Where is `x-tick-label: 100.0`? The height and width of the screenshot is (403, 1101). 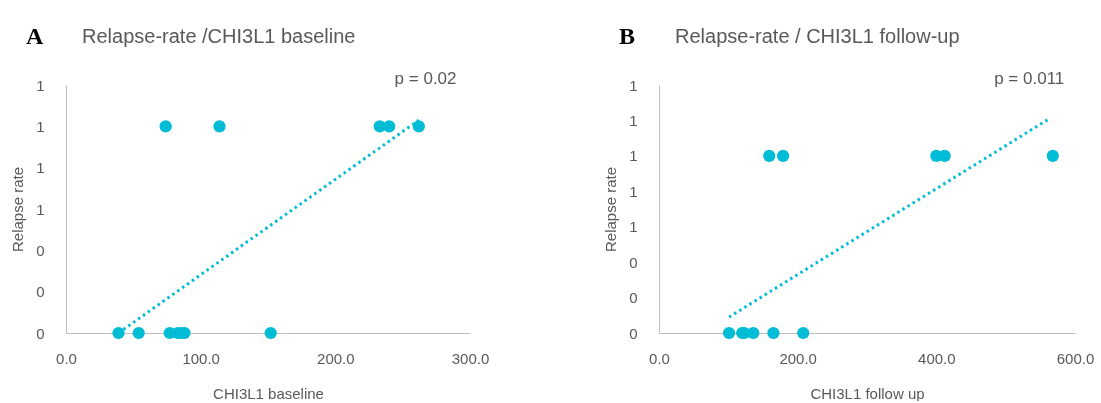 x-tick-label: 100.0 is located at coordinates (201, 358).